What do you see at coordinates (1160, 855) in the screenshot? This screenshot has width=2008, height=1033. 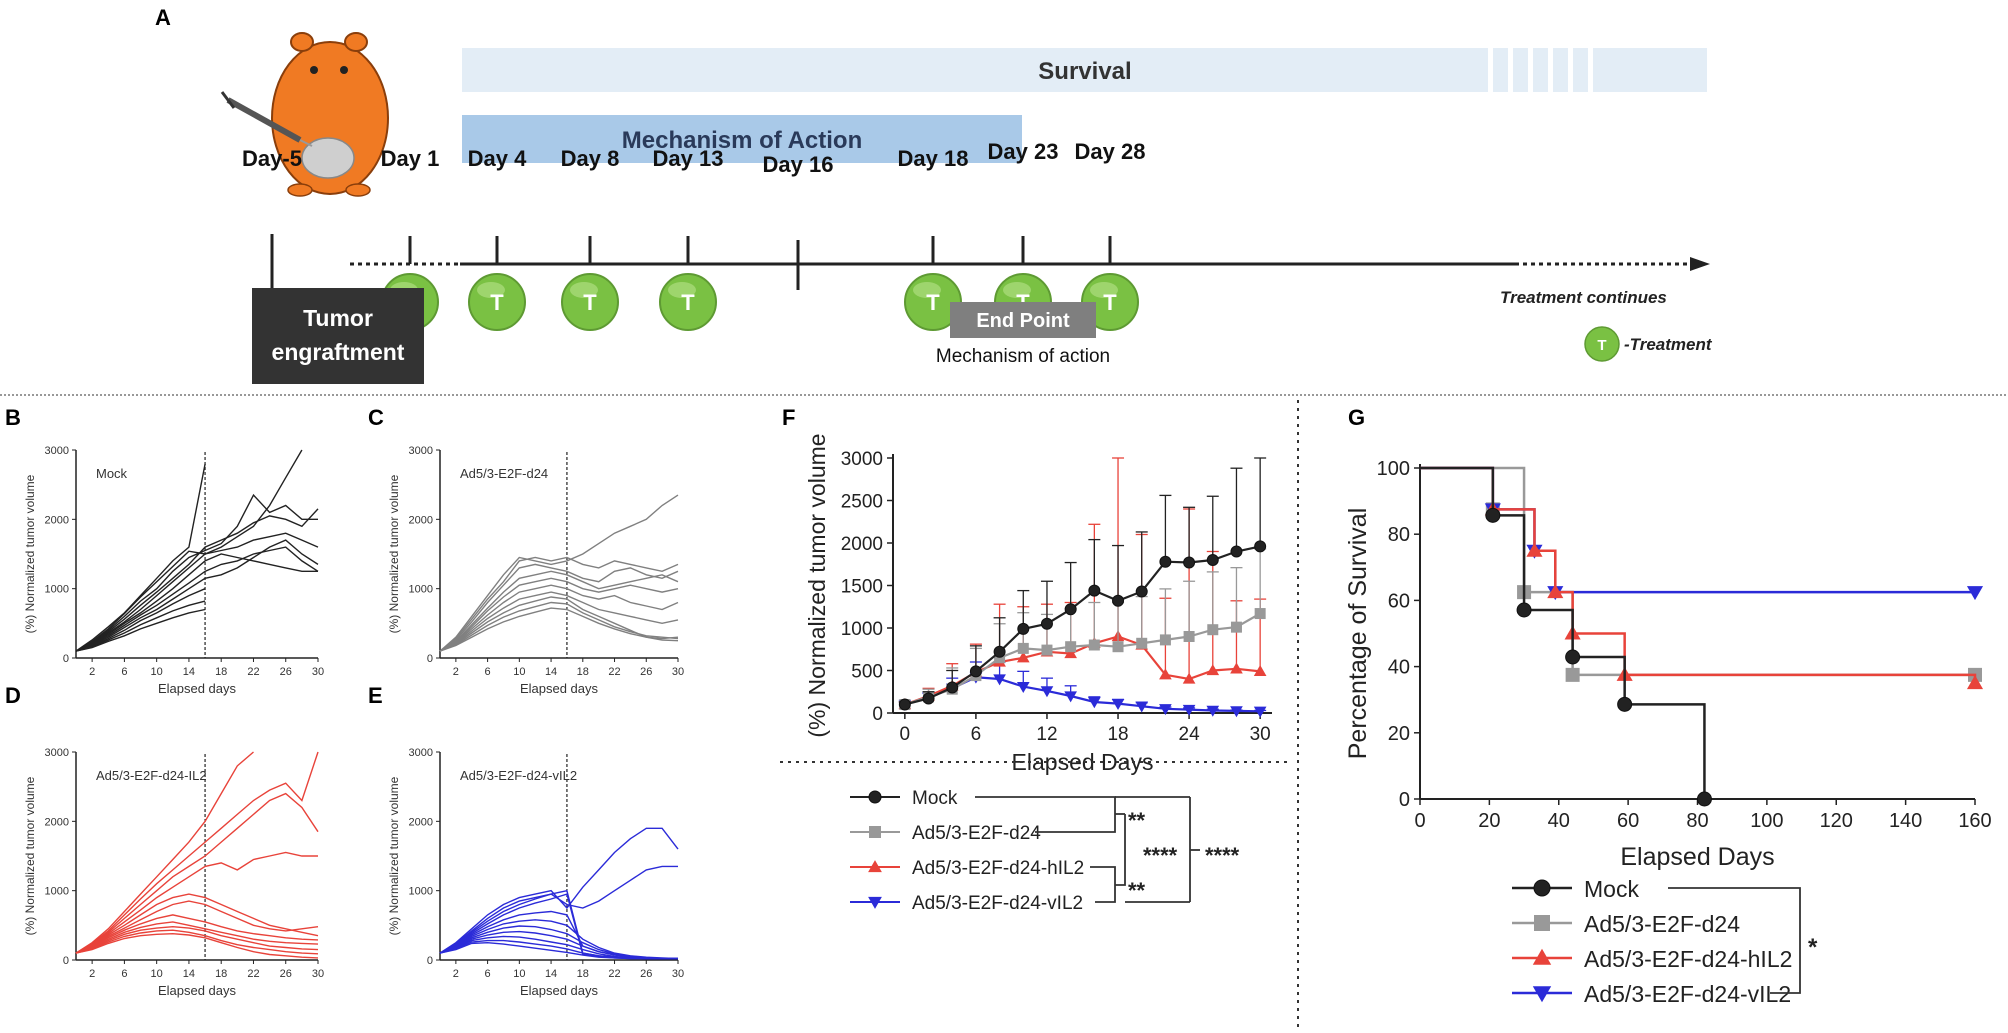 I see `significance-inner: ****` at bounding box center [1160, 855].